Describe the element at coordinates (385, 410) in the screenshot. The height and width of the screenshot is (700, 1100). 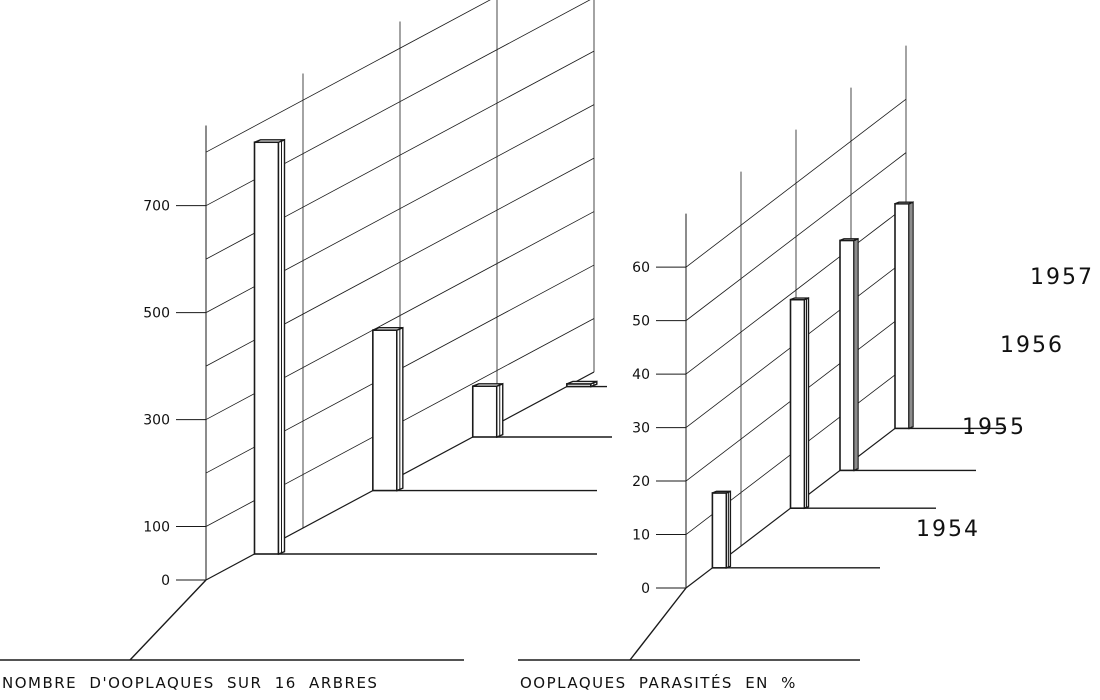
I see `left-bar-1955` at that location.